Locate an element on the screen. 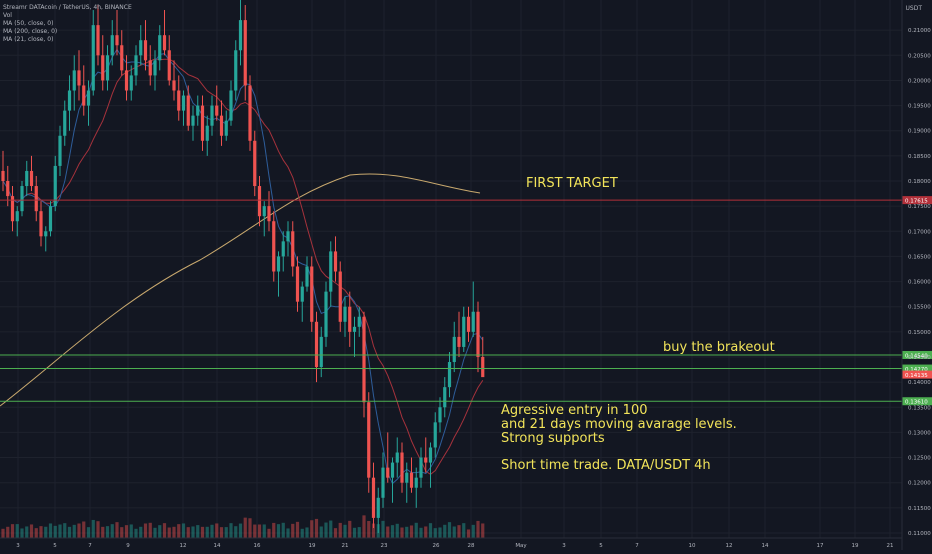 The height and width of the screenshot is (554, 932). price-tick-label: 0.20500 is located at coordinates (919, 56).